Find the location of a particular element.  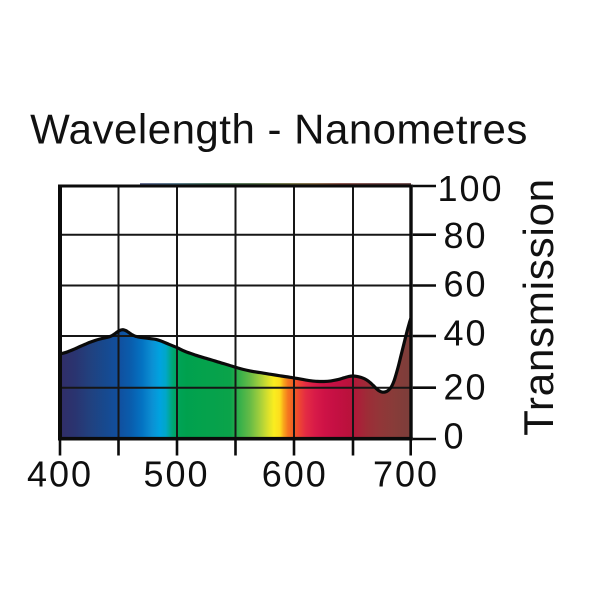

svg-text: 600 is located at coordinates (295, 474).